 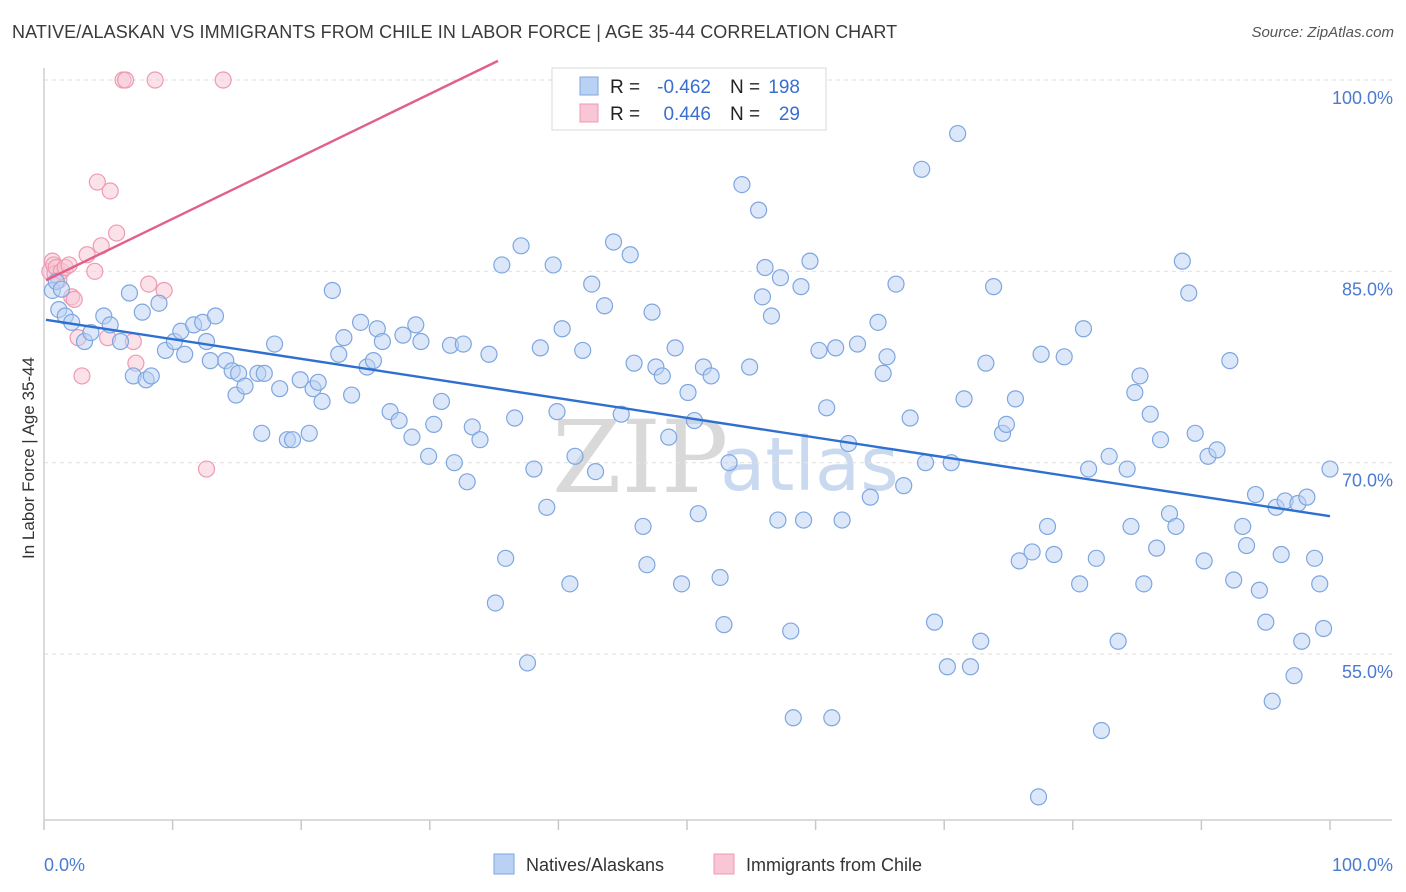 I want to click on y-tick-labels: 100.0% 85.0% 70.0% 55.0%, so click(x=1362, y=385).